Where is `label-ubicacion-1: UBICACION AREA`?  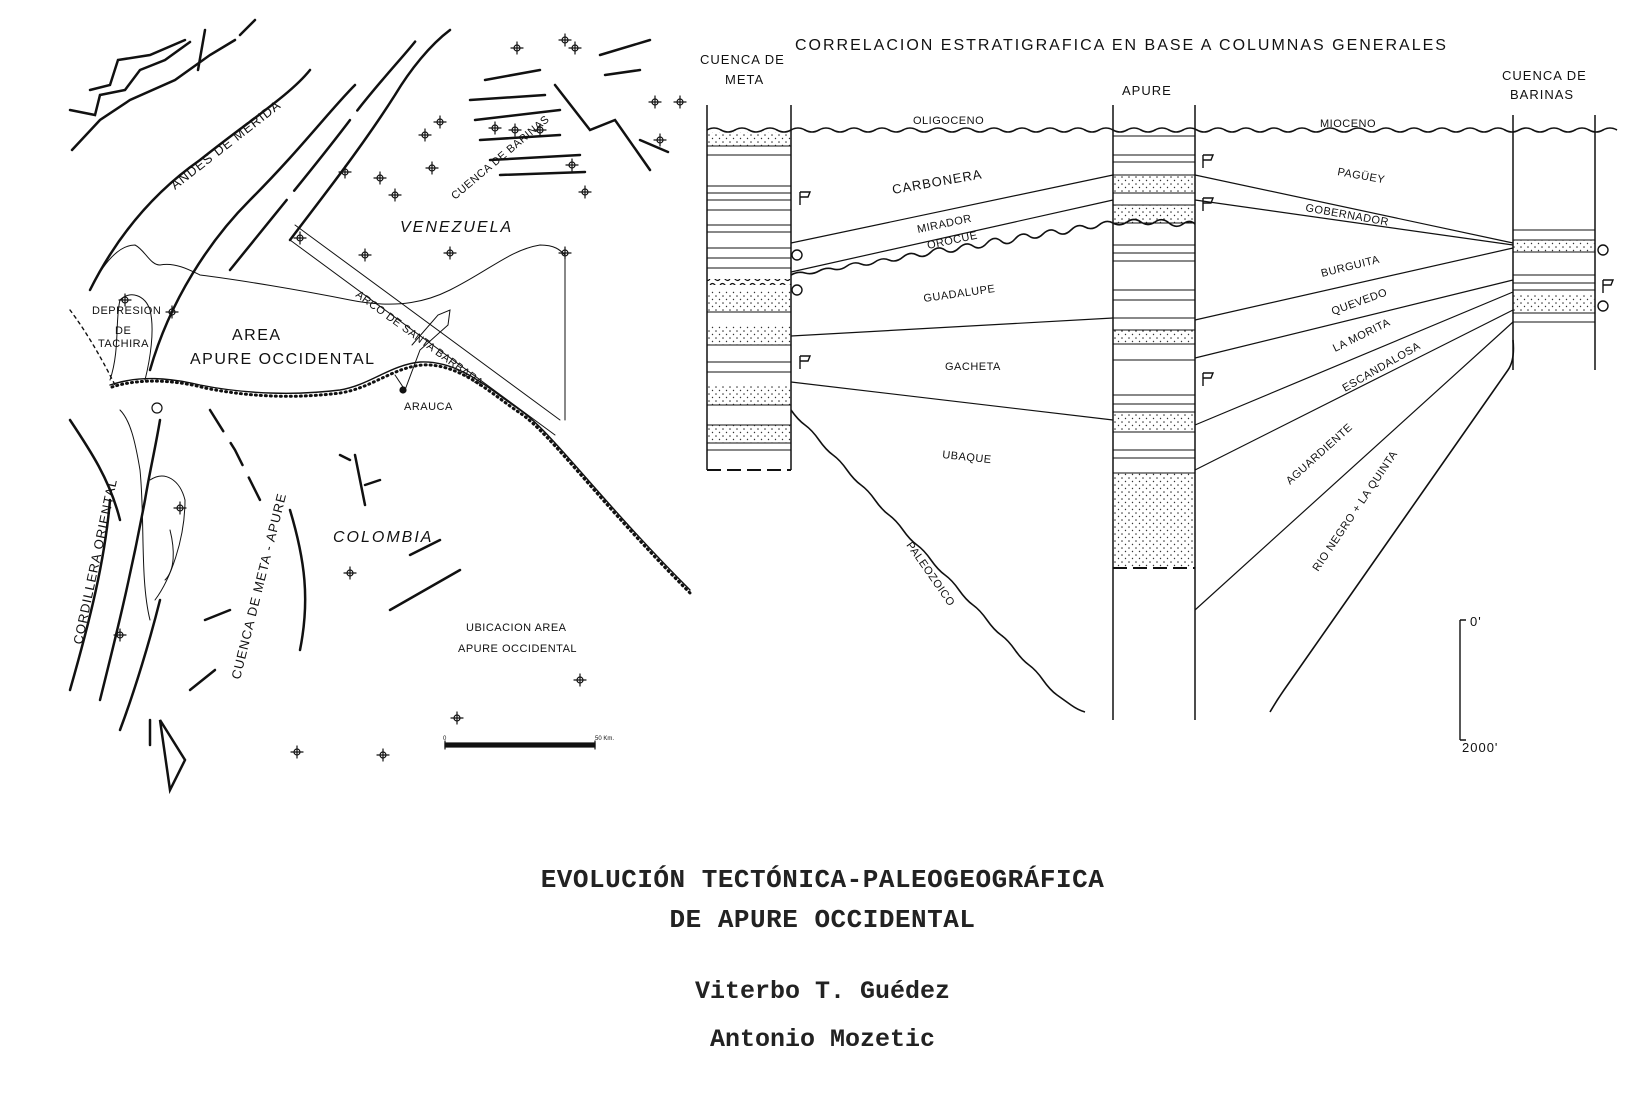
label-ubicacion-1: UBICACION AREA is located at coordinates (516, 628).